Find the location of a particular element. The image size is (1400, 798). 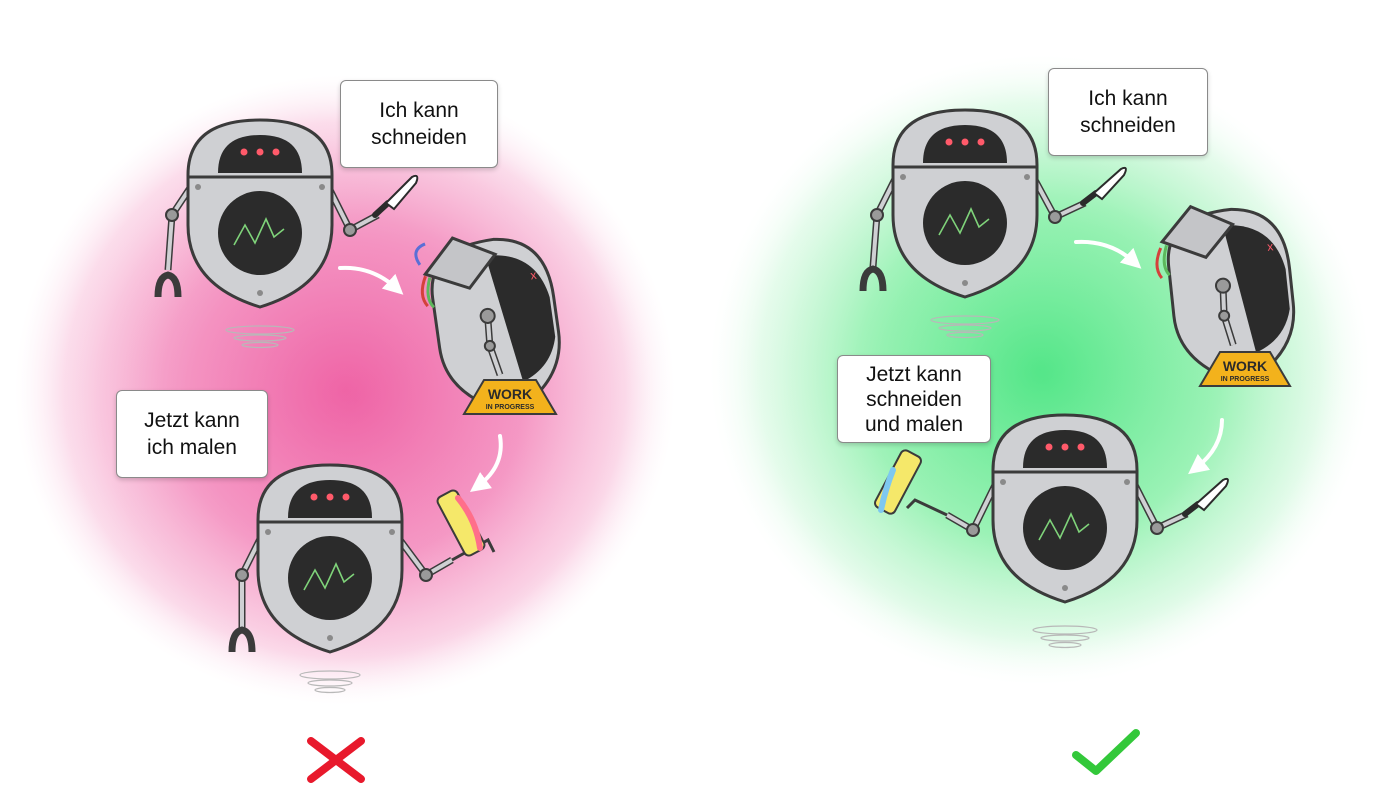

robot-painter is located at coordinates (362, 578).